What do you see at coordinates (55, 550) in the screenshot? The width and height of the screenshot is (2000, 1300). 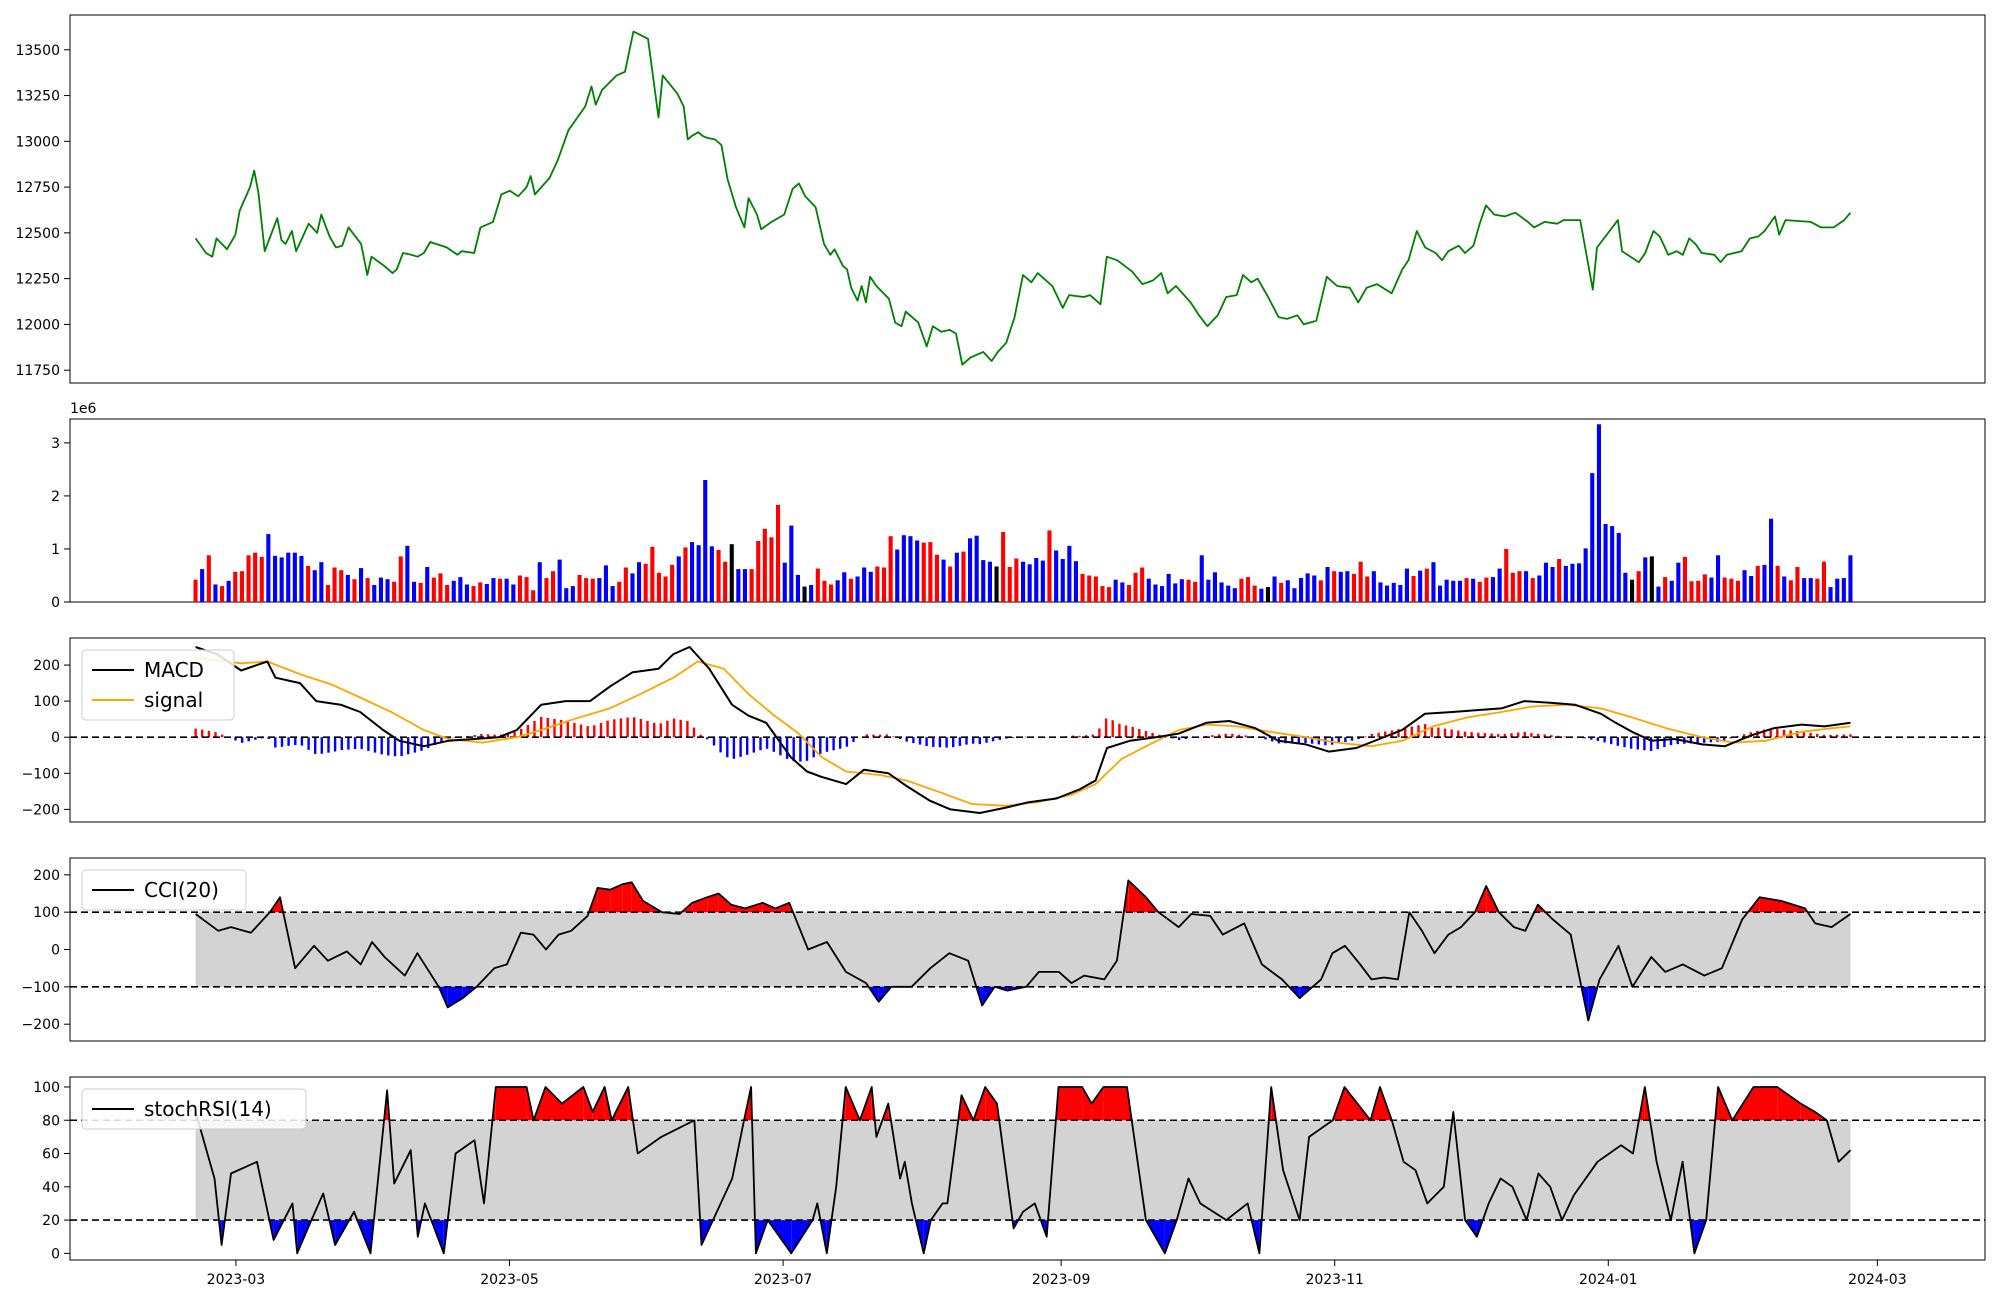 I see `y-tick-label: 1` at bounding box center [55, 550].